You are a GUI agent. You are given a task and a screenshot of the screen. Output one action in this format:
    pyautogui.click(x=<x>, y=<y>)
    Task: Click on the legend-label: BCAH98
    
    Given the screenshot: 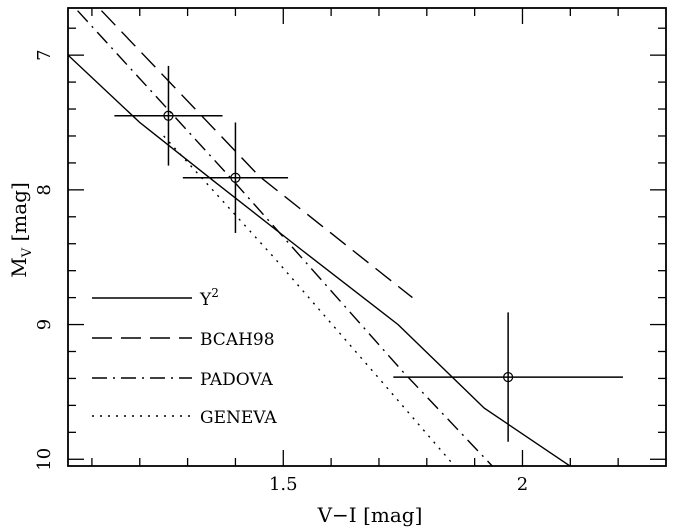 What is the action you would take?
    pyautogui.click(x=237, y=340)
    